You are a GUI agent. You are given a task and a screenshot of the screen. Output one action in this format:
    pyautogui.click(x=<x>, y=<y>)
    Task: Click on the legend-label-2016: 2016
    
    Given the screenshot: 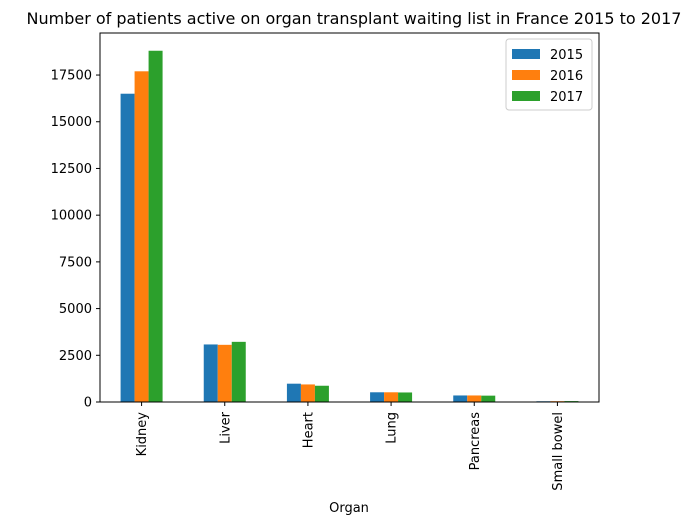 What is the action you would take?
    pyautogui.click(x=566, y=76)
    